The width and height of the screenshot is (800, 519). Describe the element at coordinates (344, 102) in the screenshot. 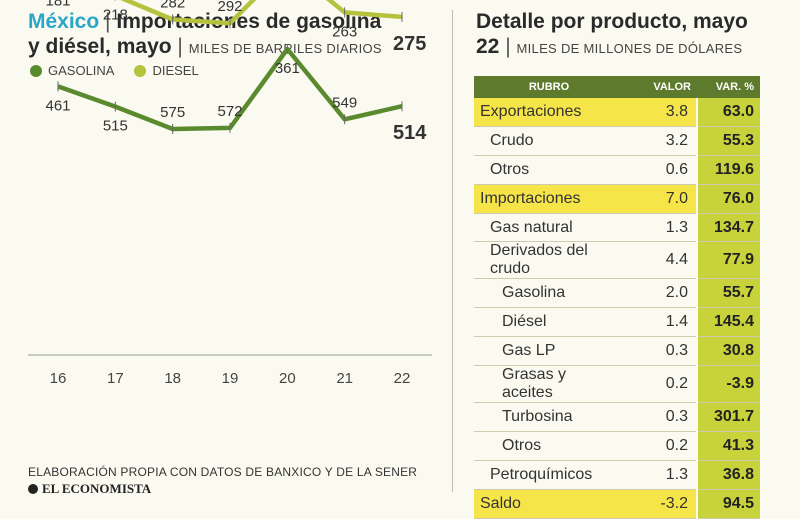

I see `data-label: 549` at that location.